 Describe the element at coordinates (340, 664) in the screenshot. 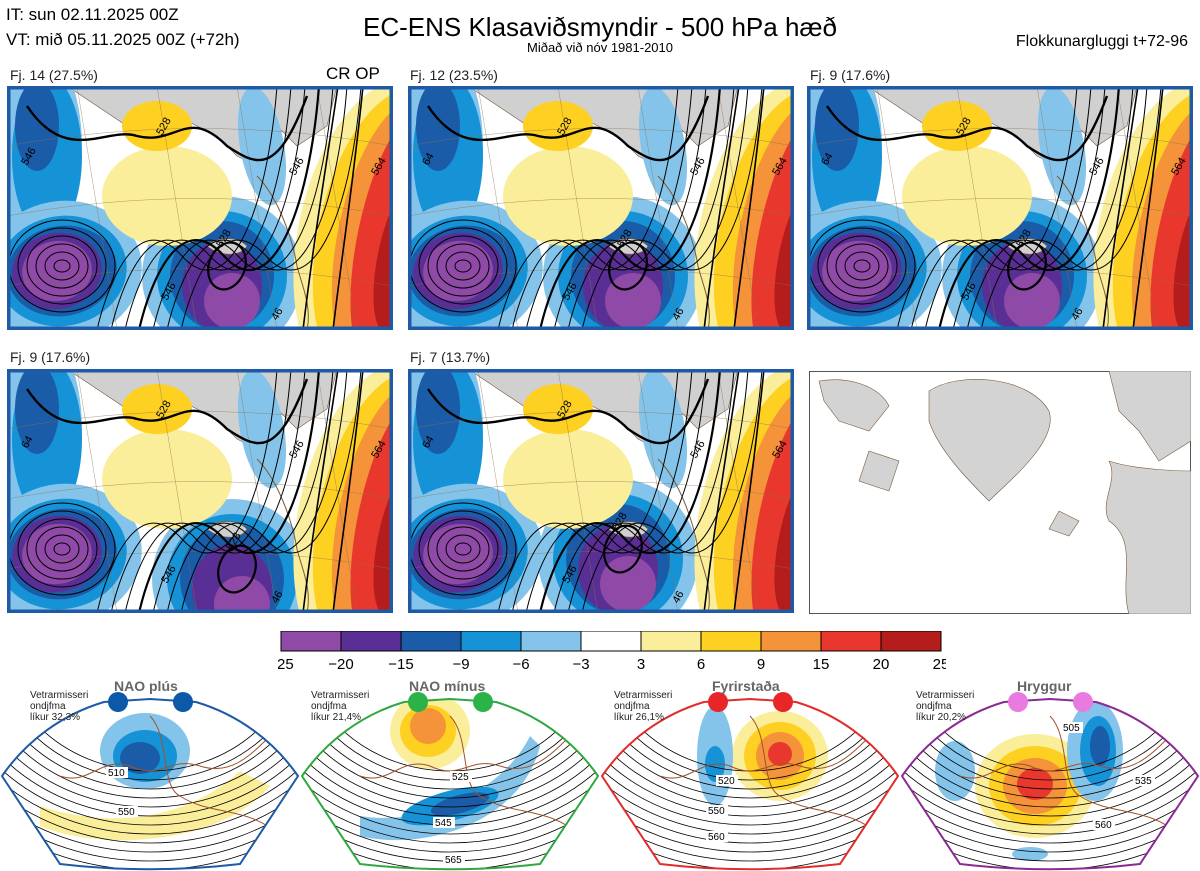

I see `colorbar-tick: −20` at that location.